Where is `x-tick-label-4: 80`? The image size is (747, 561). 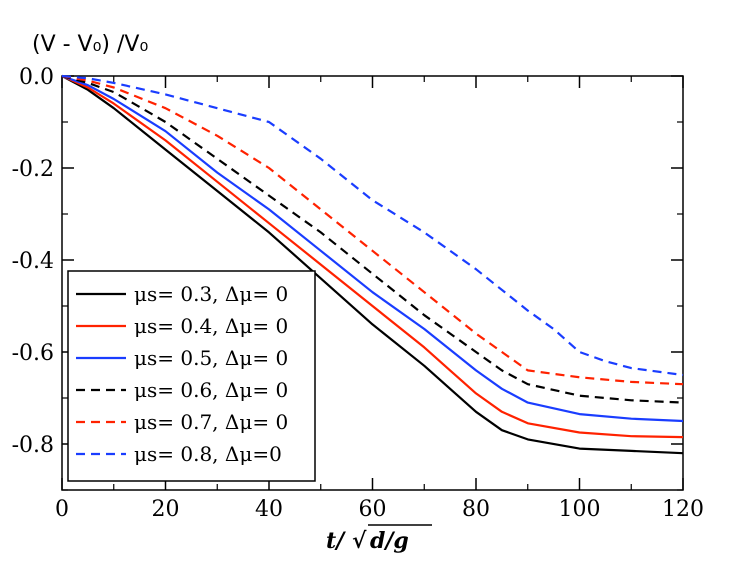 x-tick-label-4: 80 is located at coordinates (476, 509).